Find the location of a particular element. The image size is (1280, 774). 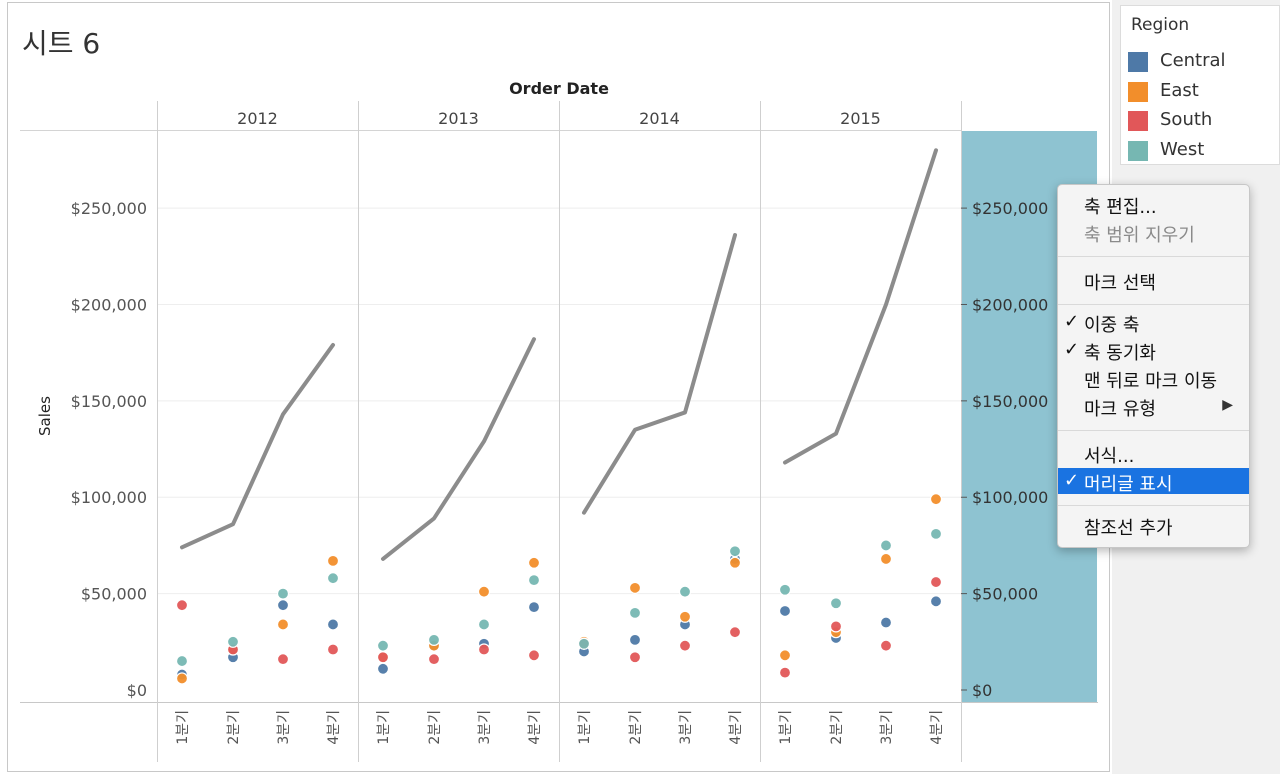

legend-label: Central is located at coordinates (1193, 60).